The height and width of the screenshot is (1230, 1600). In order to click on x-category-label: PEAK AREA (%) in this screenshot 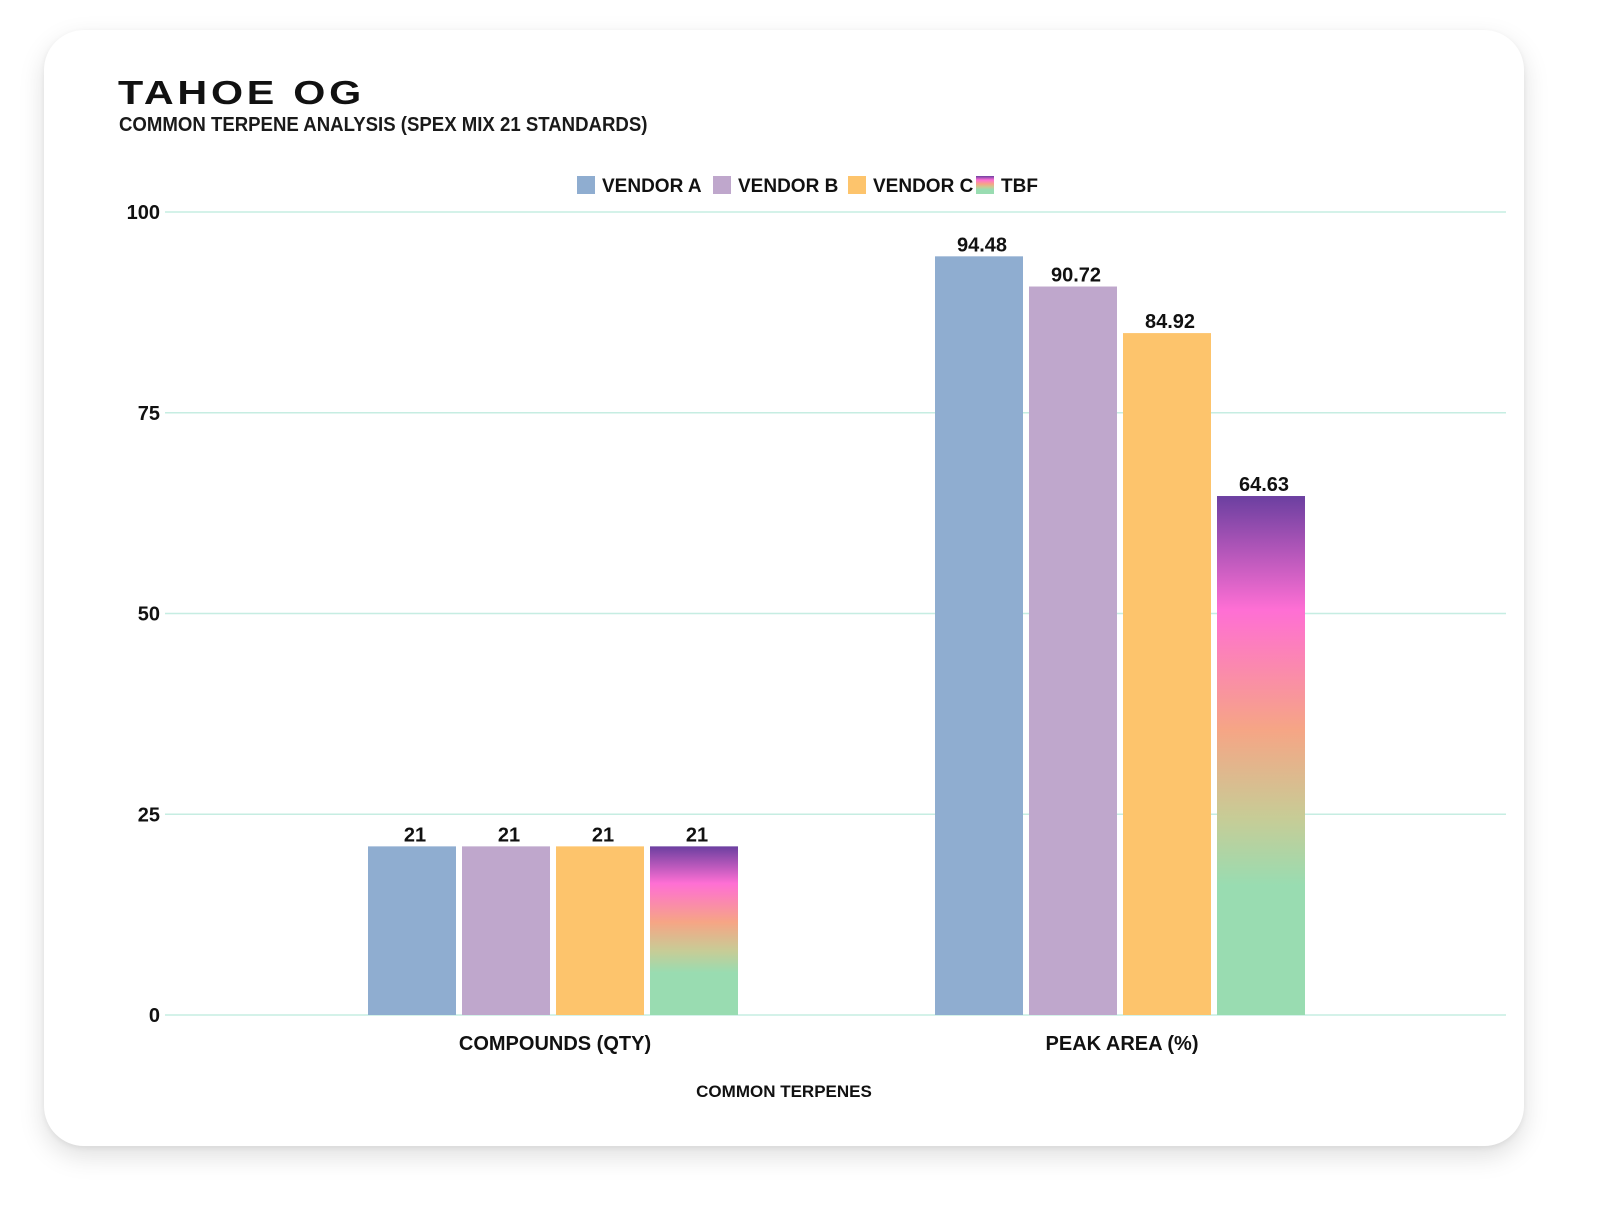, I will do `click(1122, 1044)`.